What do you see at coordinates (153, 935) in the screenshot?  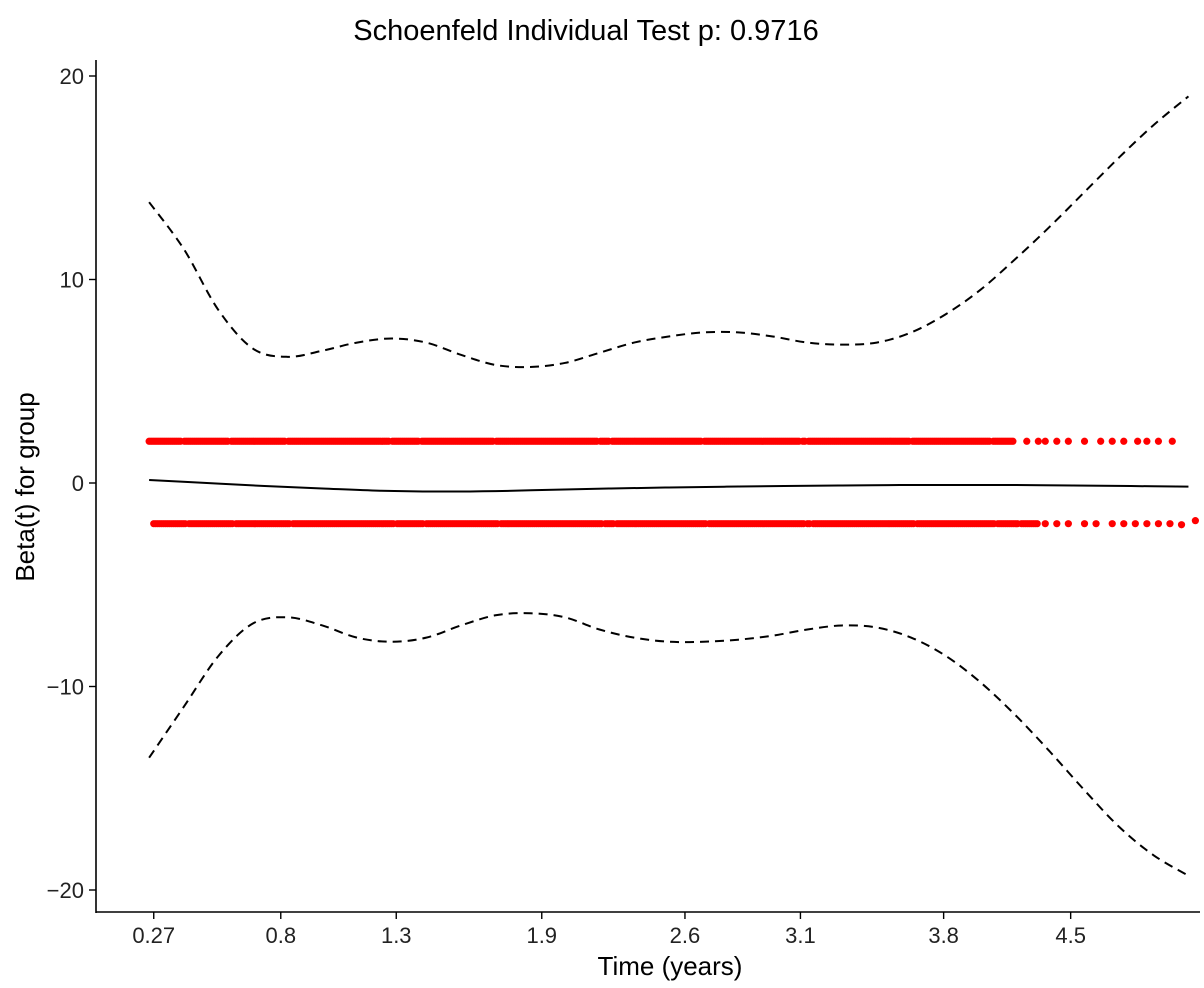 I see `x-tick-label: 0.27` at bounding box center [153, 935].